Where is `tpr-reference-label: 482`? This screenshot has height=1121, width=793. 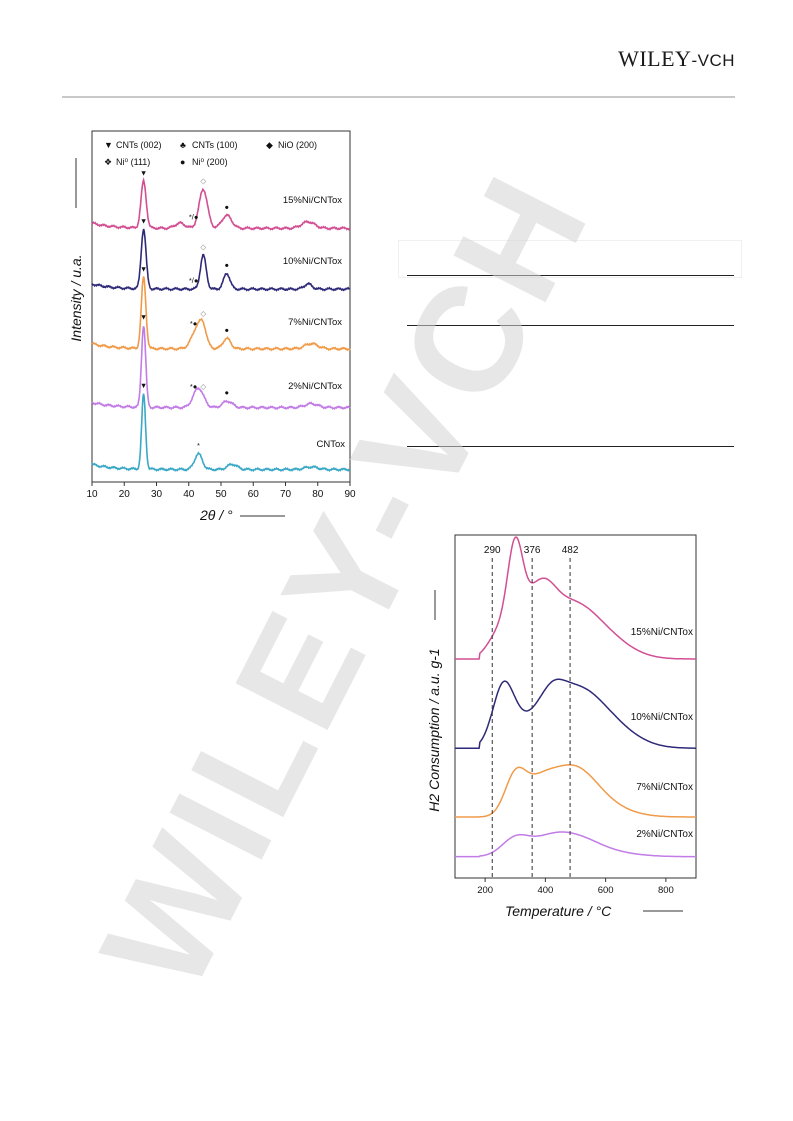 tpr-reference-label: 482 is located at coordinates (570, 550).